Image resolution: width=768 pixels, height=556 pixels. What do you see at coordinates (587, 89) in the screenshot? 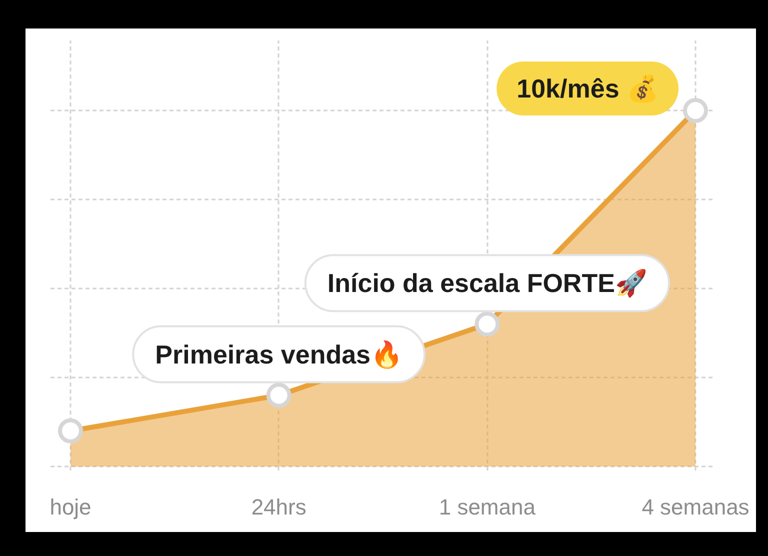
I see `annotation: 10k/mês 💰` at bounding box center [587, 89].